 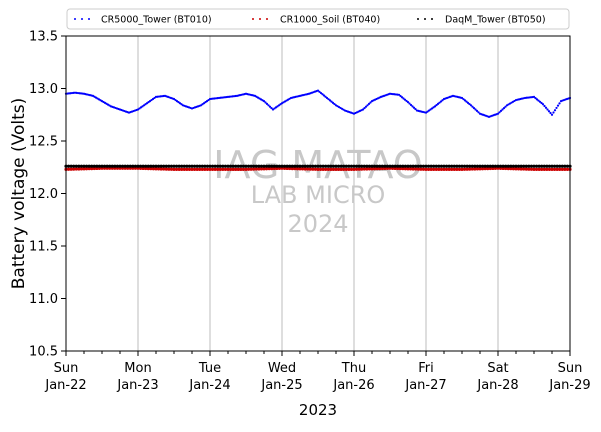 What do you see at coordinates (282, 368) in the screenshot?
I see `x-tick-label-day: Wed` at bounding box center [282, 368].